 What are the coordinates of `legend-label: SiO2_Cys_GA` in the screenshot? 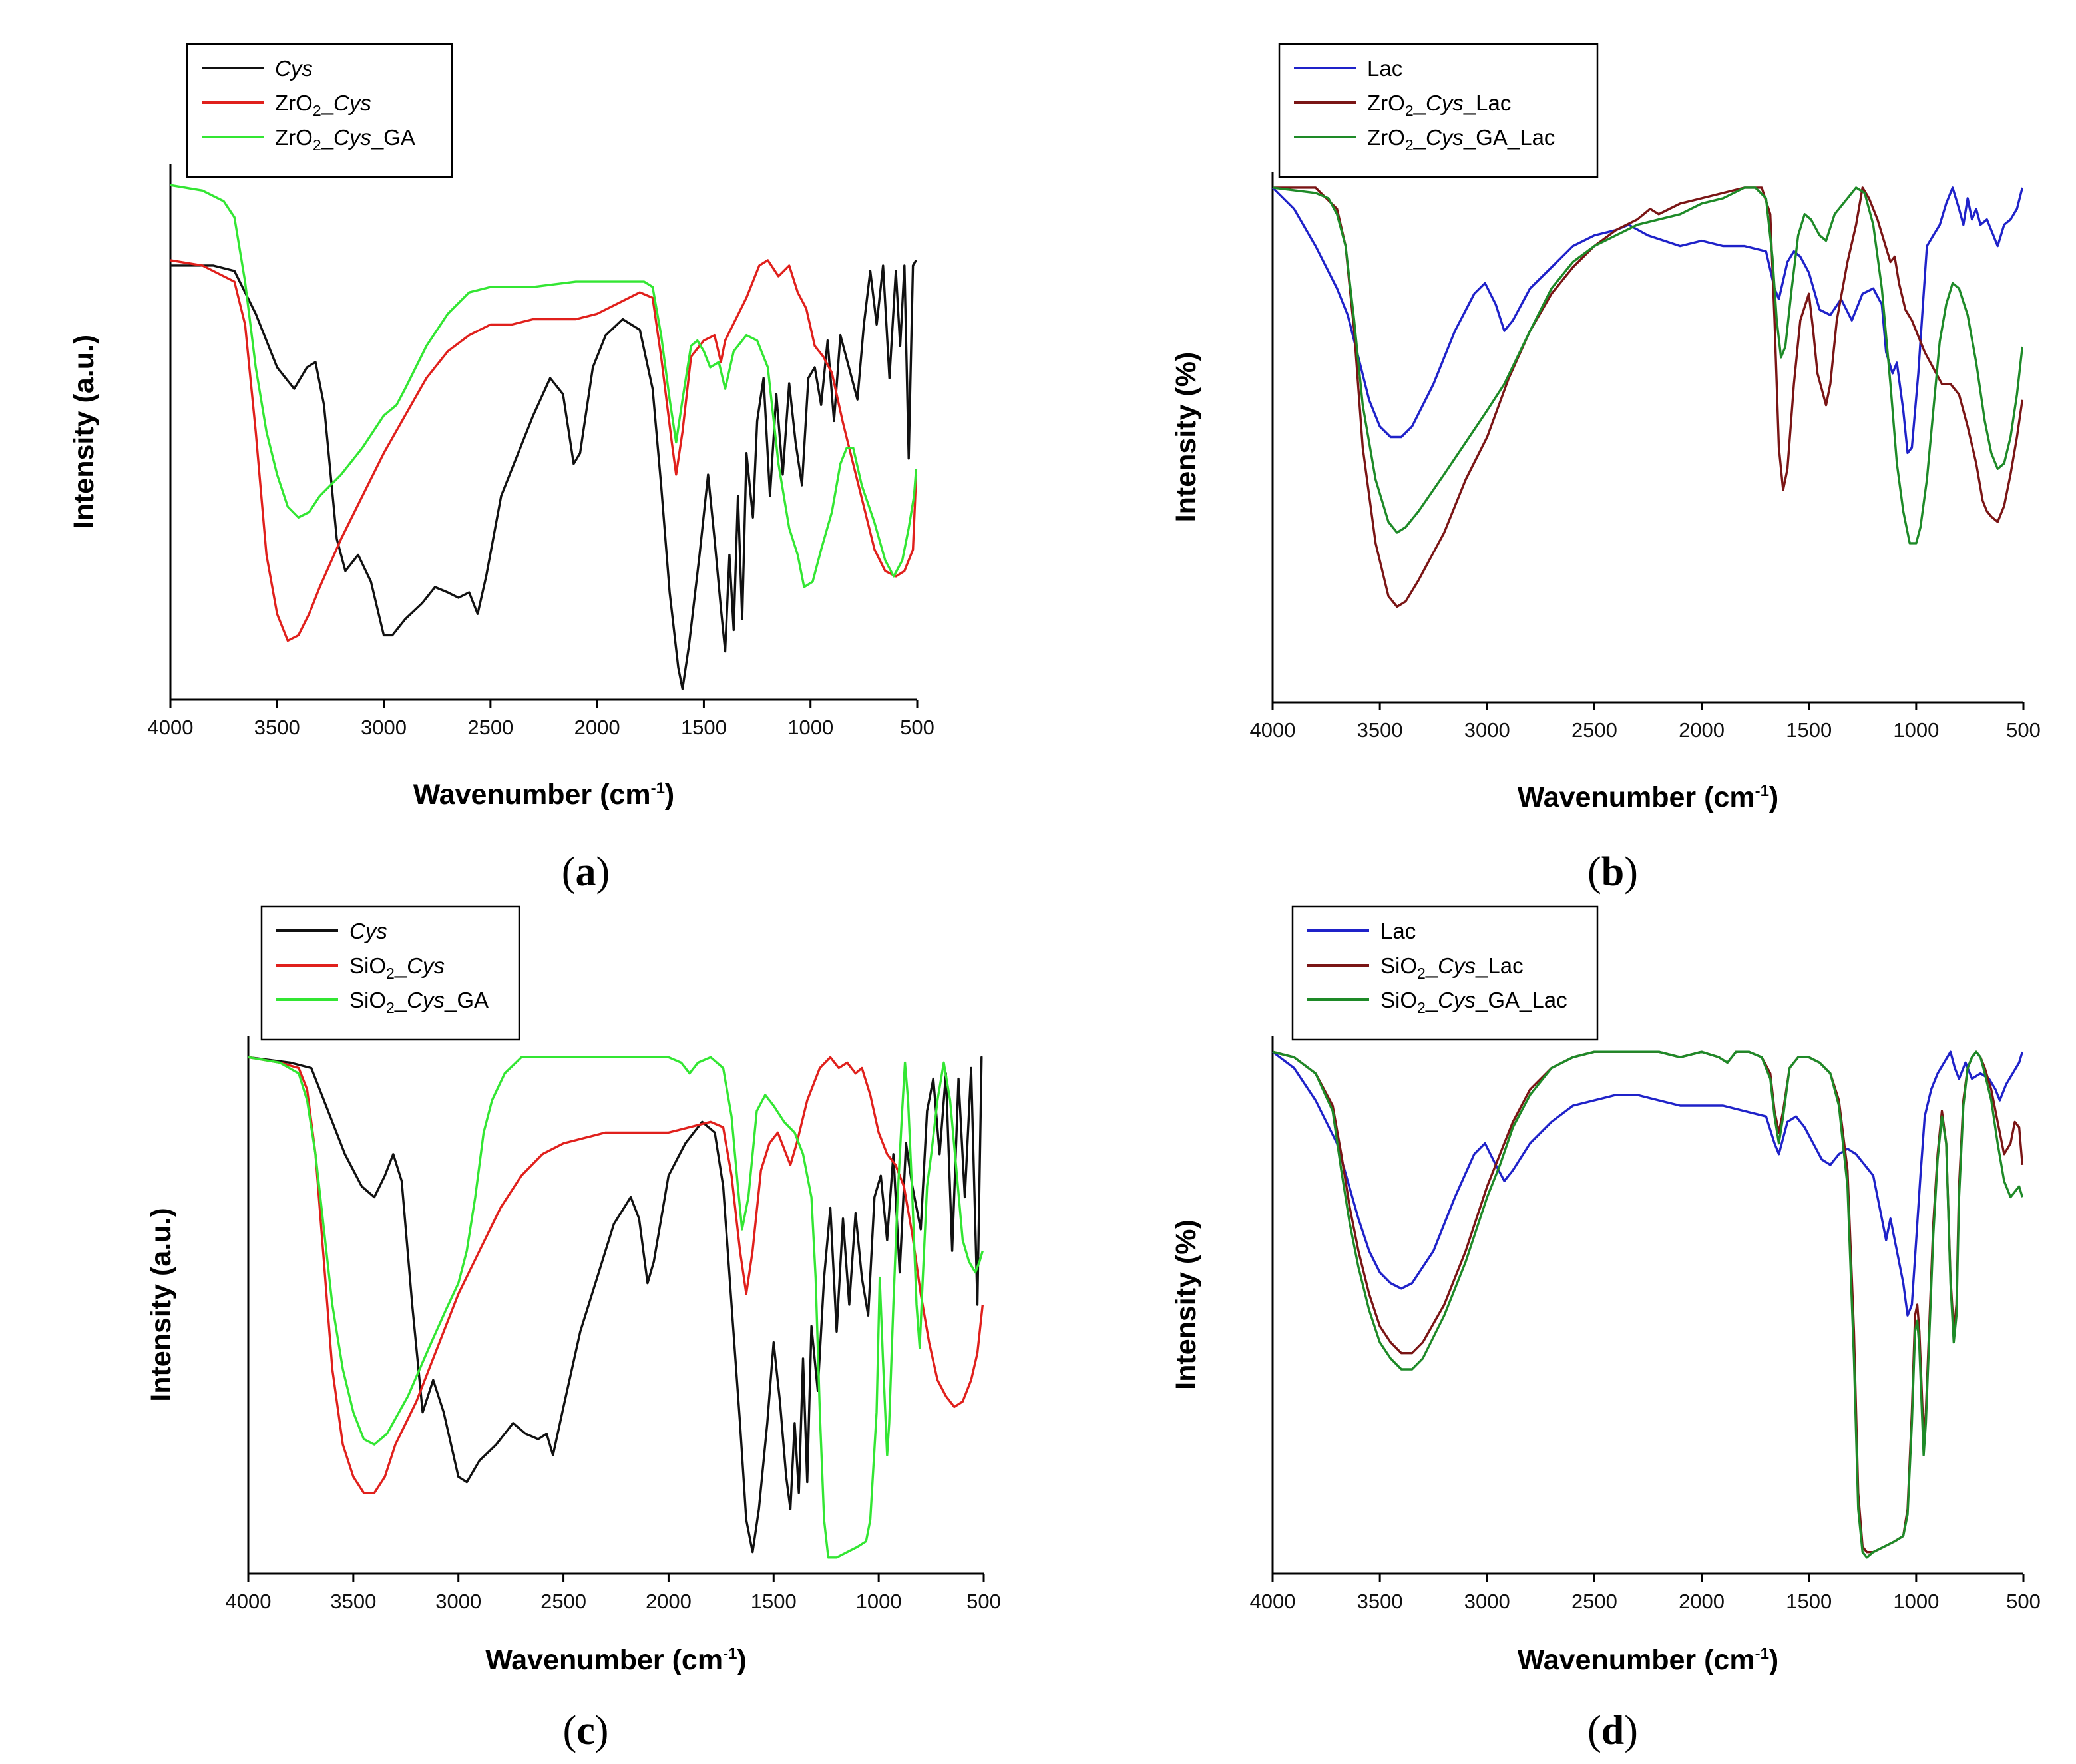 It's located at (419, 1002).